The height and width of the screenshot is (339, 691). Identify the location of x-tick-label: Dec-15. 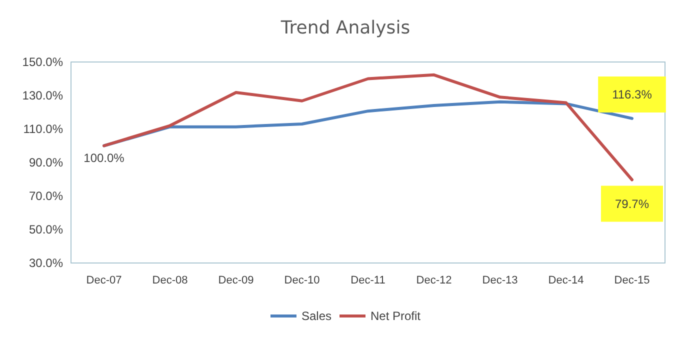
(632, 280).